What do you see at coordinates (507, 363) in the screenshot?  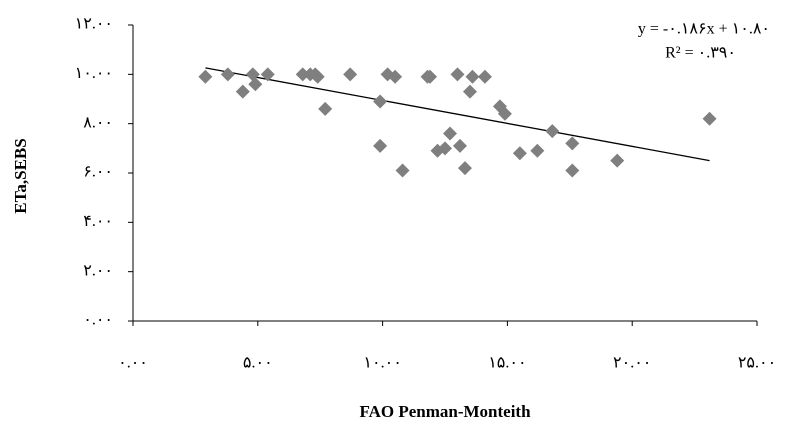 I see `x-tick-label: ۱۵.۰۰` at bounding box center [507, 363].